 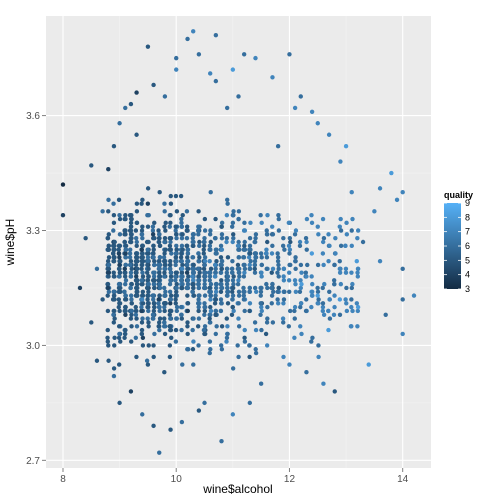 What do you see at coordinates (290, 479) in the screenshot?
I see `x-tick-label: 12` at bounding box center [290, 479].